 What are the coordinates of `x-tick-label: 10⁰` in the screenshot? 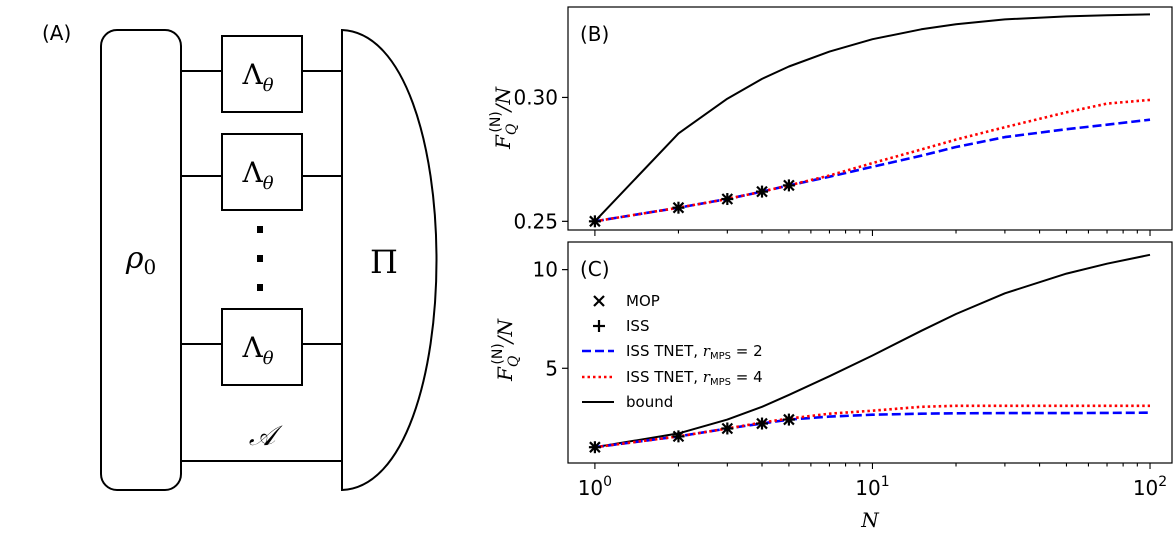 It's located at (595, 487).